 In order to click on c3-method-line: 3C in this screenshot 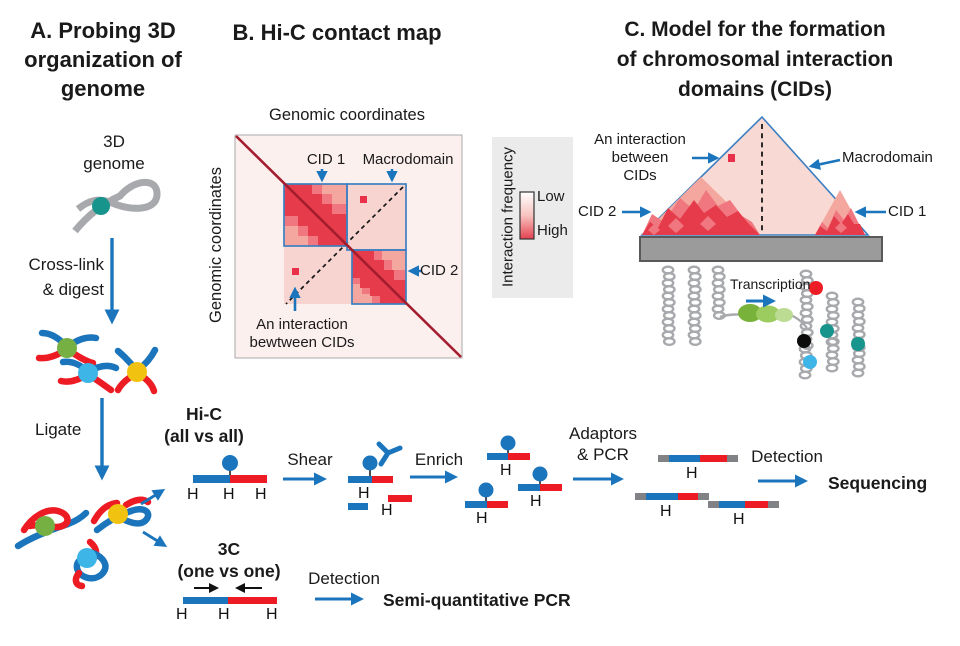, I will do `click(229, 549)`.